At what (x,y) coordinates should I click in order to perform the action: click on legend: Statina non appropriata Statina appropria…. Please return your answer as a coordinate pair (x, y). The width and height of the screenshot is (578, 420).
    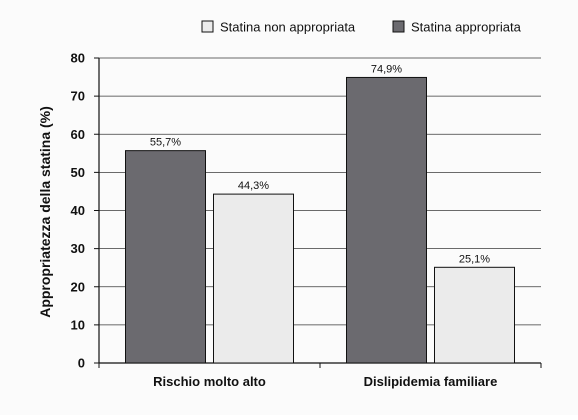
    Looking at the image, I should click on (361, 27).